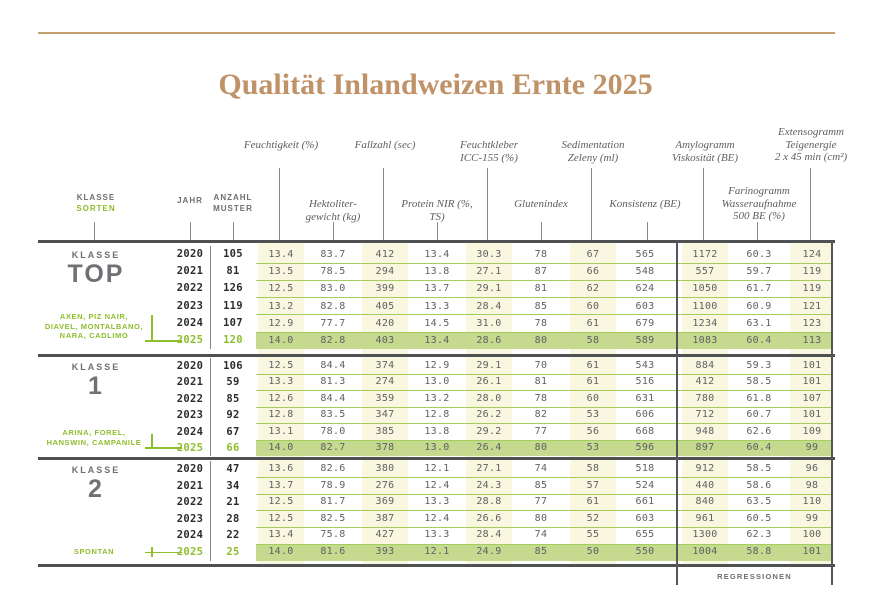 Image resolution: width=871 pixels, height=606 pixels. What do you see at coordinates (705, 551) in the screenshot?
I see `value-cell: 1004` at bounding box center [705, 551].